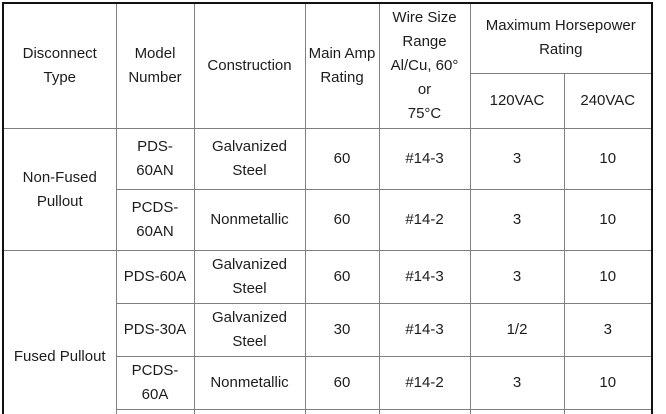  I want to click on cell-model-number: PDS-60AN, so click(155, 159).